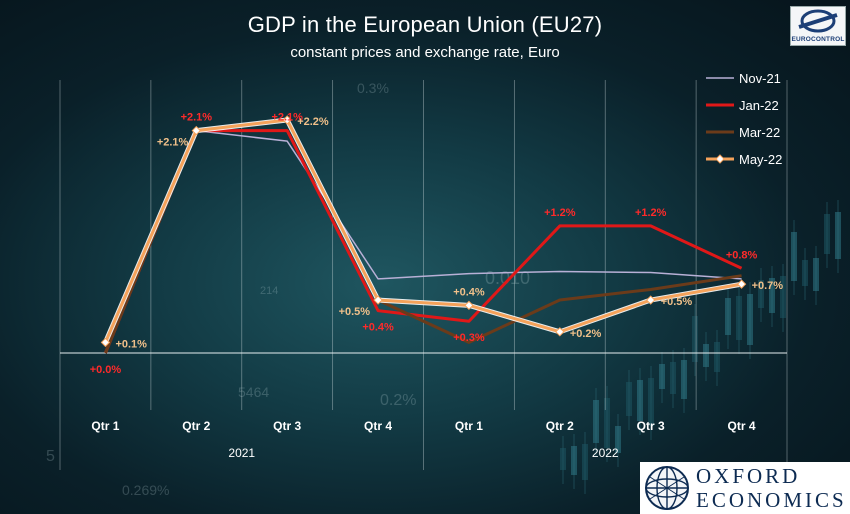 Image resolution: width=850 pixels, height=514 pixels. I want to click on data-label: +0.3%, so click(469, 338).